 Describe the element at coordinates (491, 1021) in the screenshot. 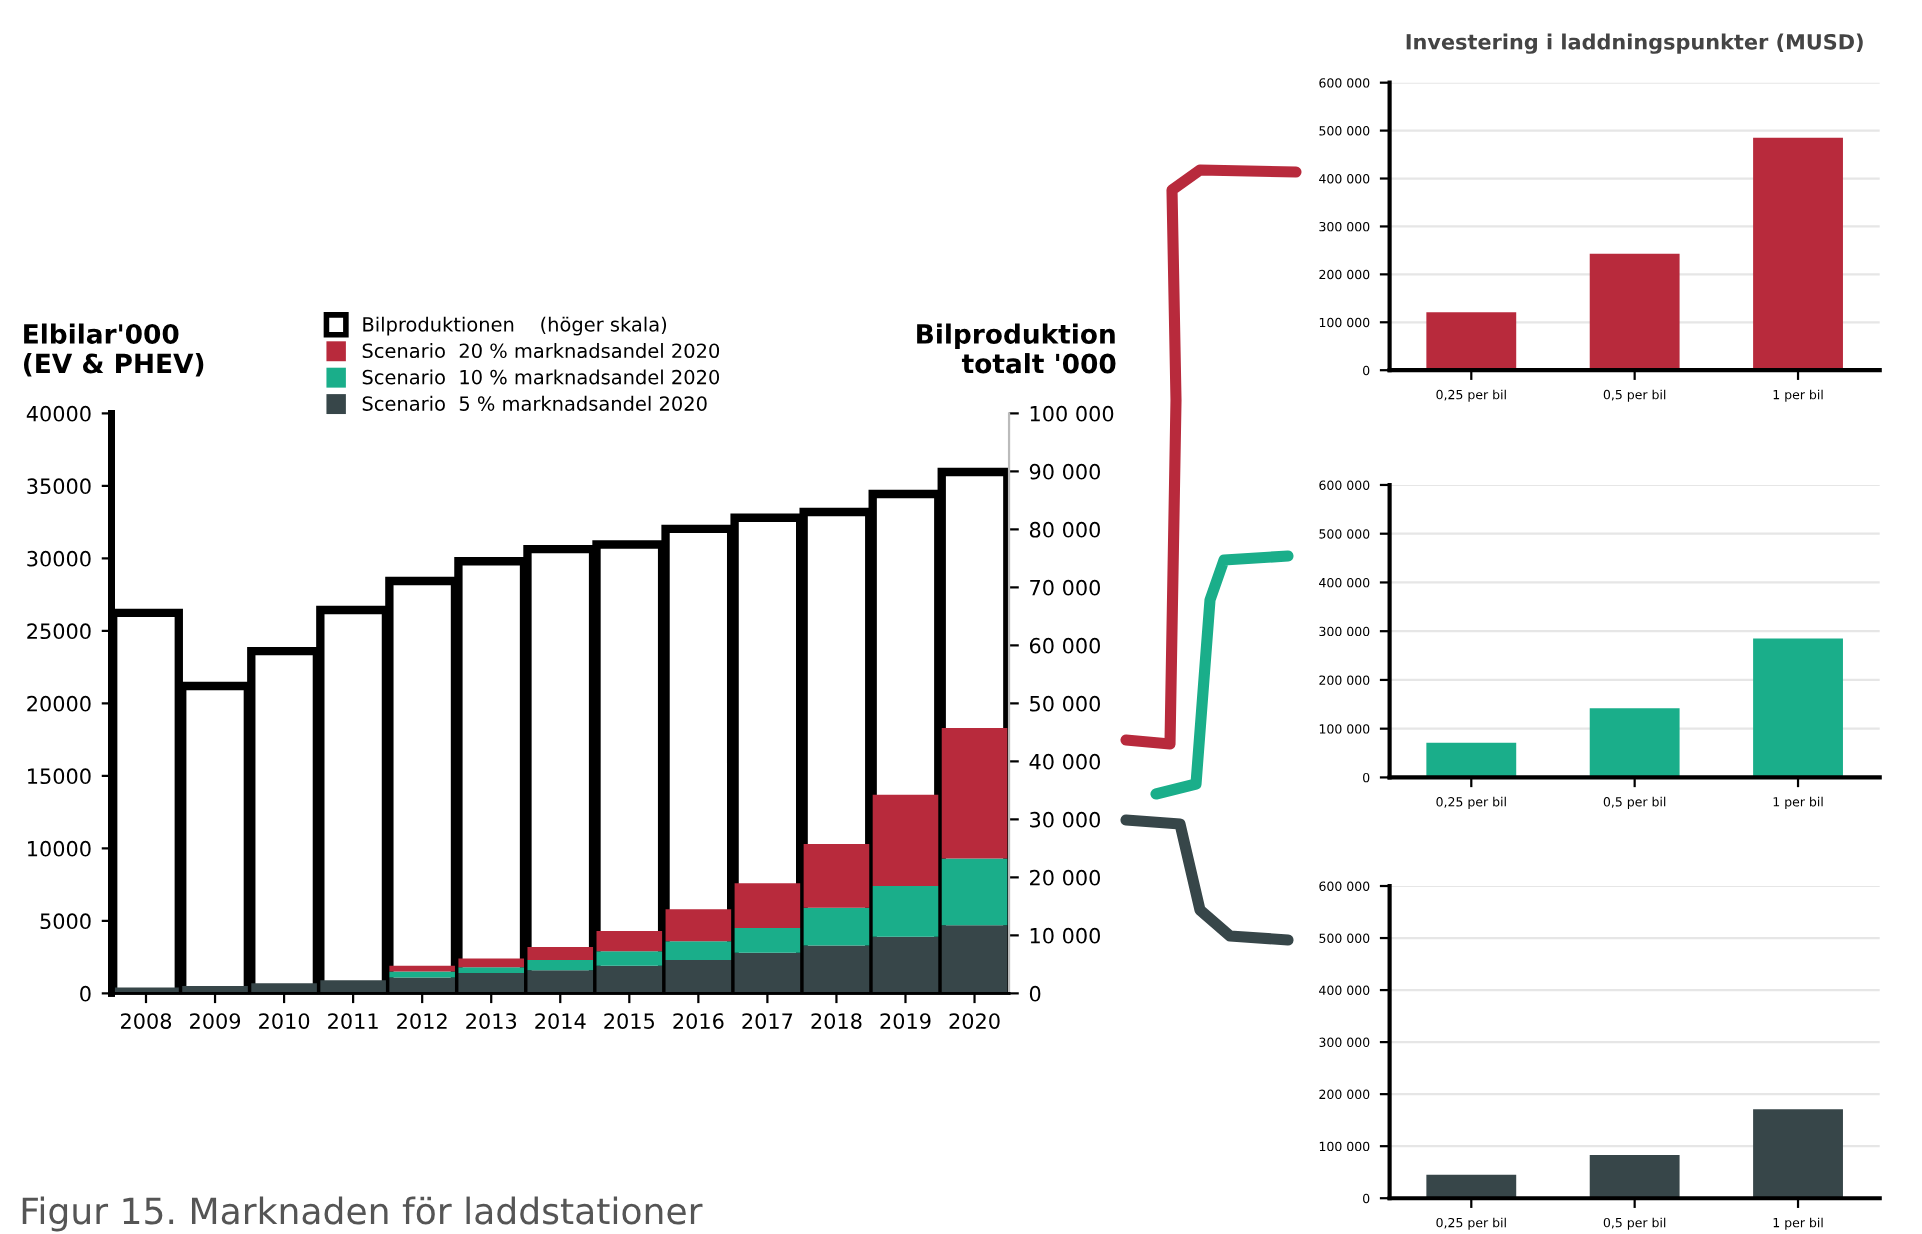

I see `x-tick-label: 2013` at that location.